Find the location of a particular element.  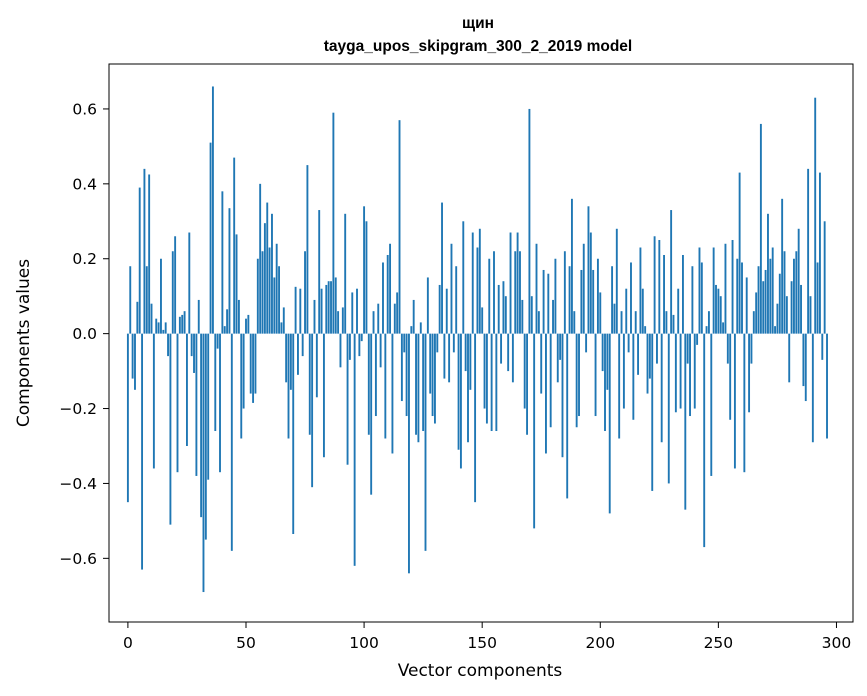

y-tick-label: 0.4 is located at coordinates (84, 184).